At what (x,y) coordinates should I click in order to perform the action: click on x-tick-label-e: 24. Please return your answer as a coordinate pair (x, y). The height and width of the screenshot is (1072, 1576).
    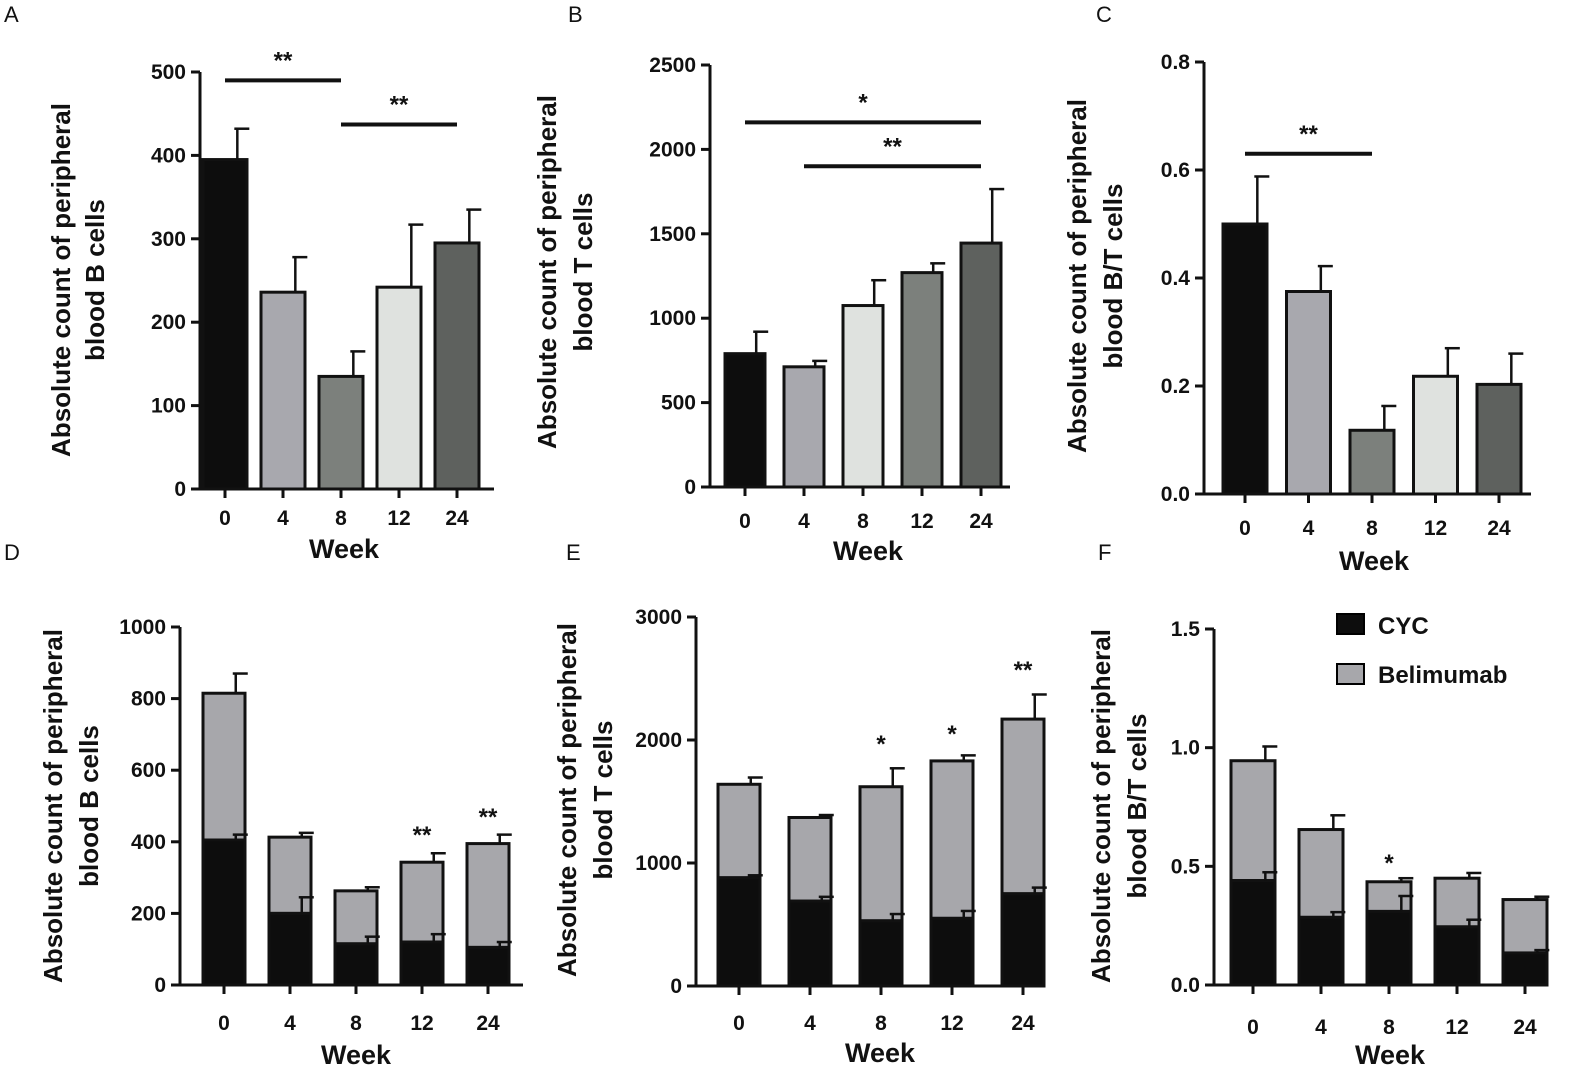
    Looking at the image, I should click on (1023, 1023).